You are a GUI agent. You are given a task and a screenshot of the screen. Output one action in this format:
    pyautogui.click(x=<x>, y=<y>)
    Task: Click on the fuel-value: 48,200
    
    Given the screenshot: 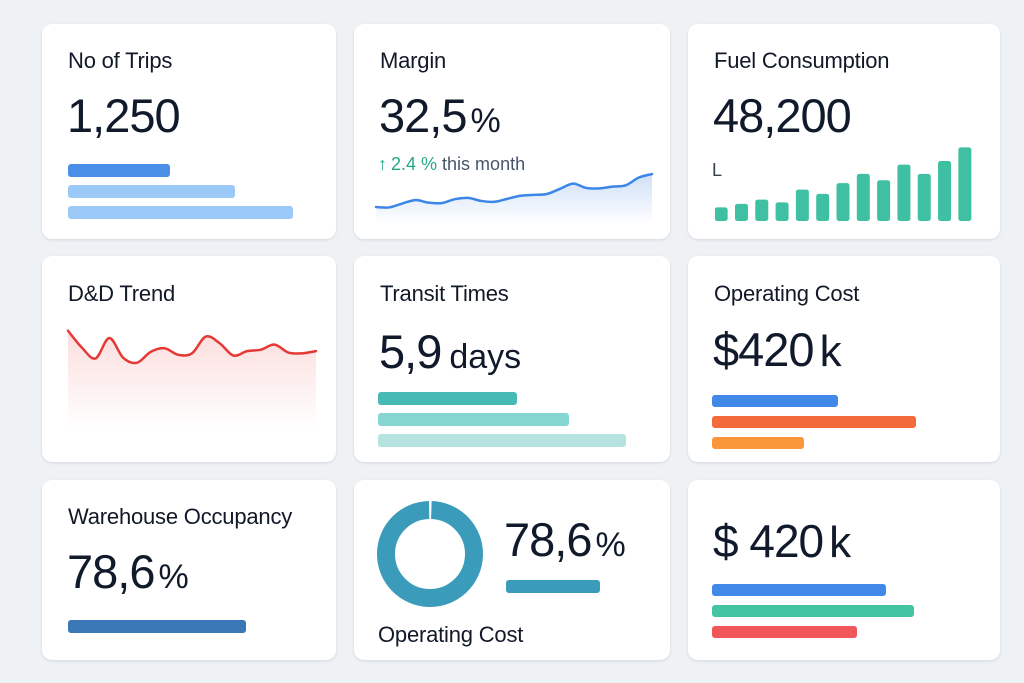 What is the action you would take?
    pyautogui.click(x=782, y=115)
    